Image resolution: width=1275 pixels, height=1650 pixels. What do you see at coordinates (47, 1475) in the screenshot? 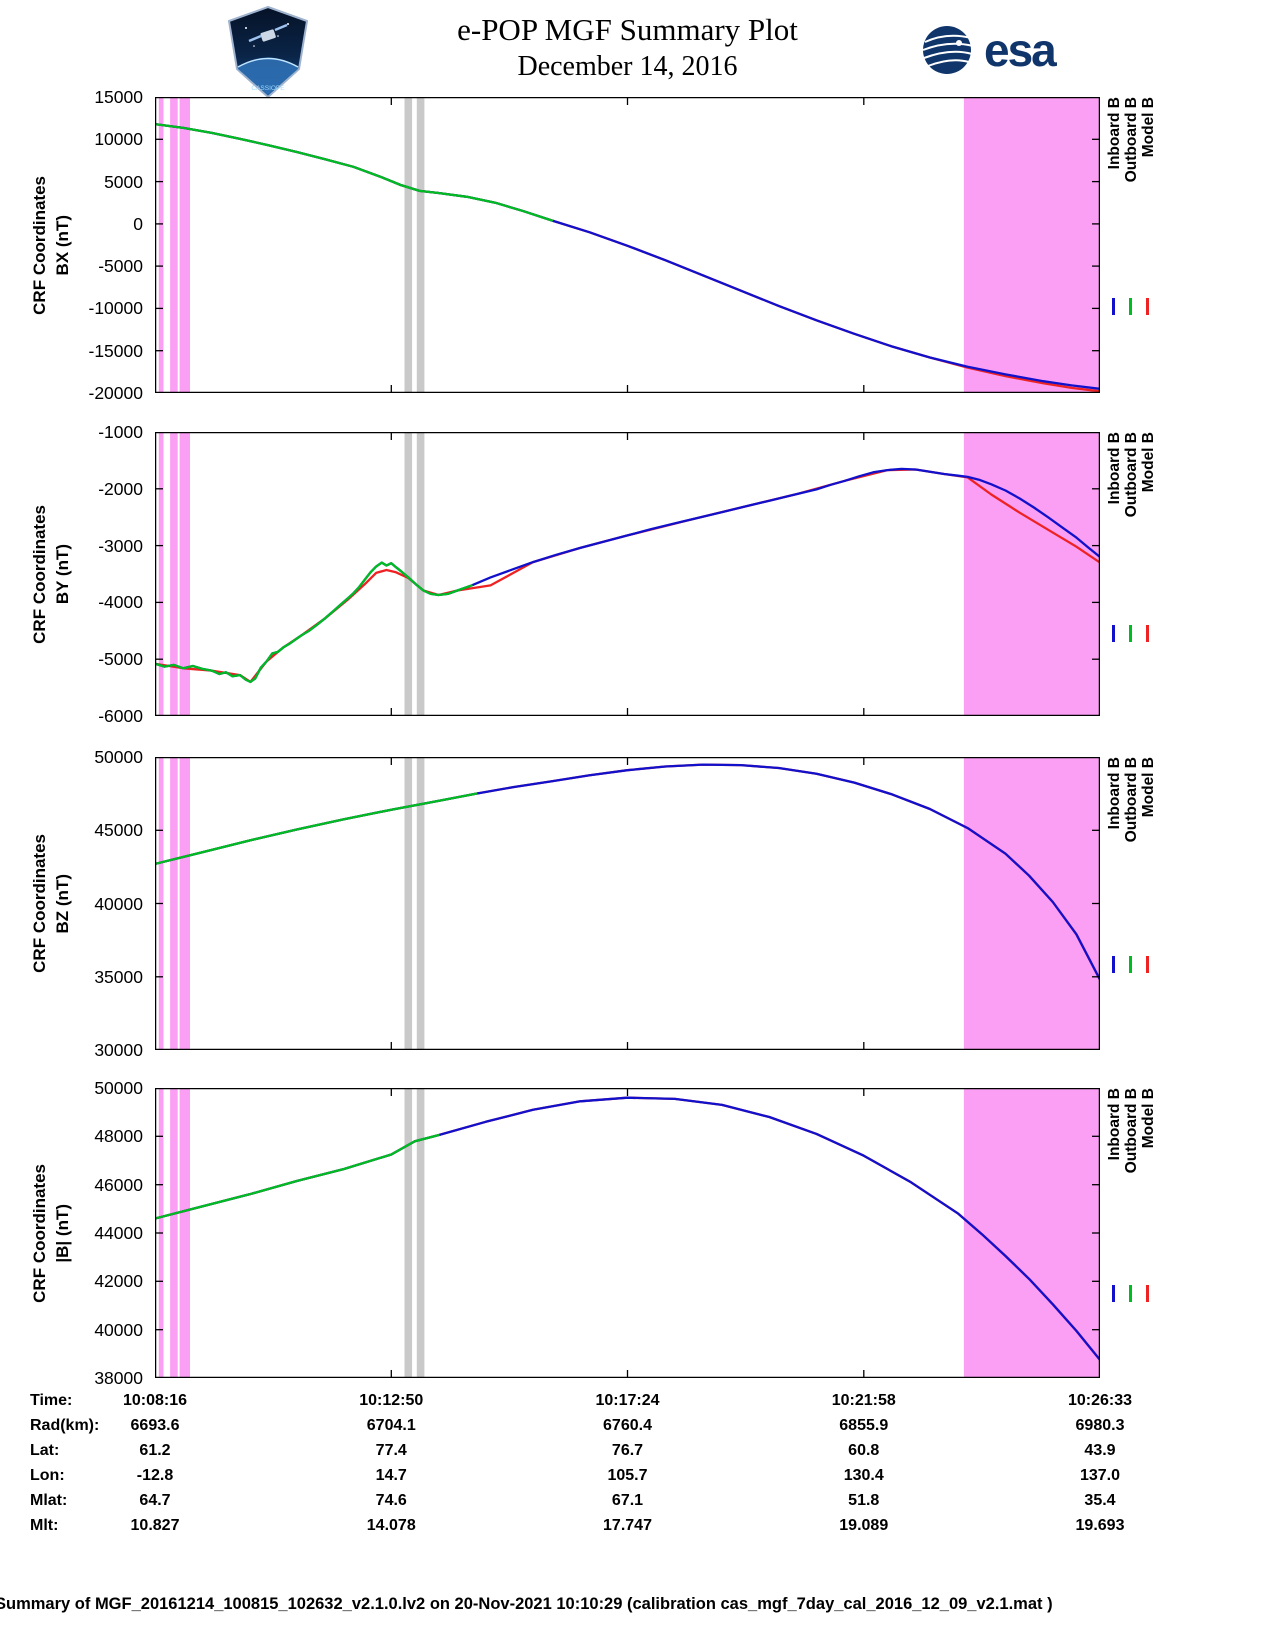
I see `table-row-label: Lon:` at bounding box center [47, 1475].